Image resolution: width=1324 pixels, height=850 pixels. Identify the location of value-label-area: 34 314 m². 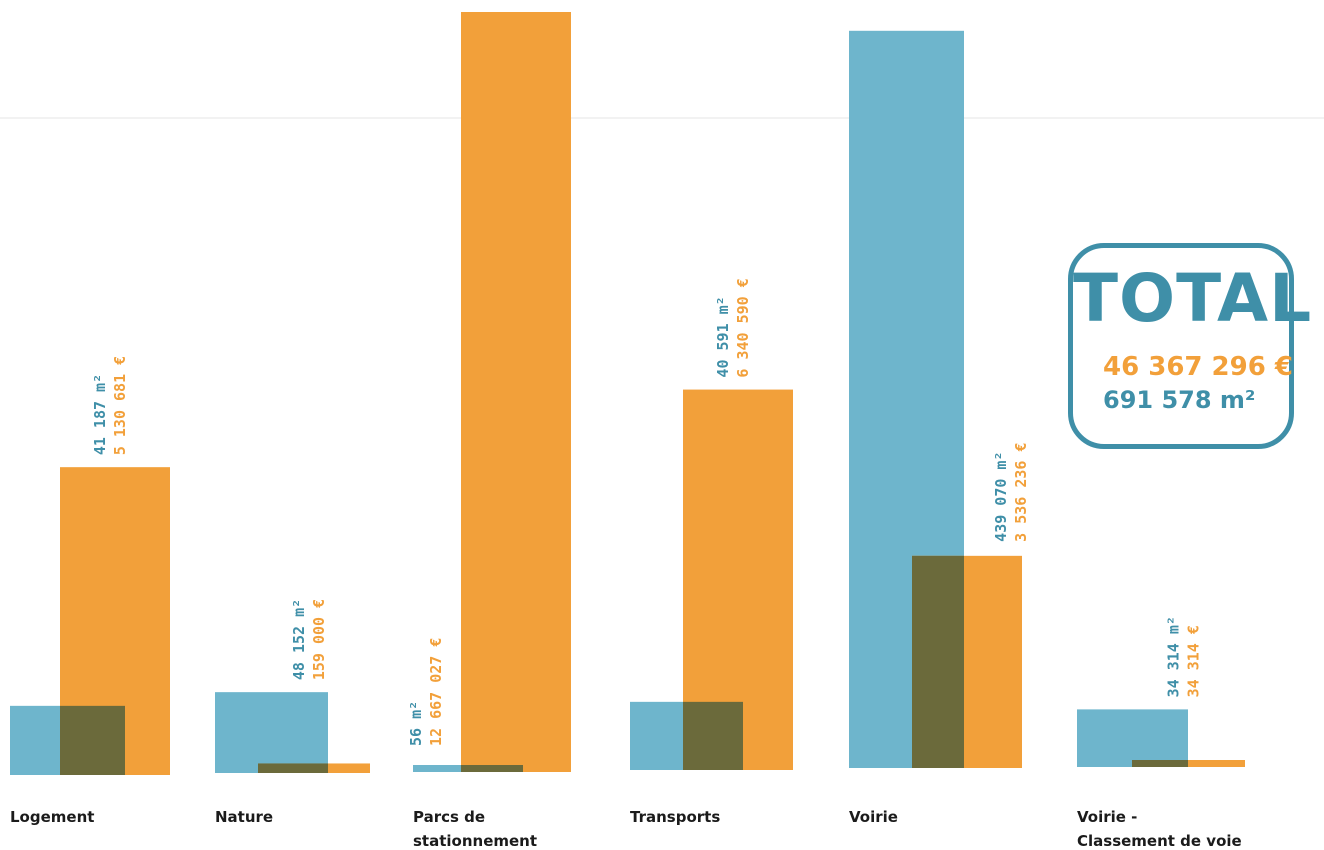
(1174, 656).